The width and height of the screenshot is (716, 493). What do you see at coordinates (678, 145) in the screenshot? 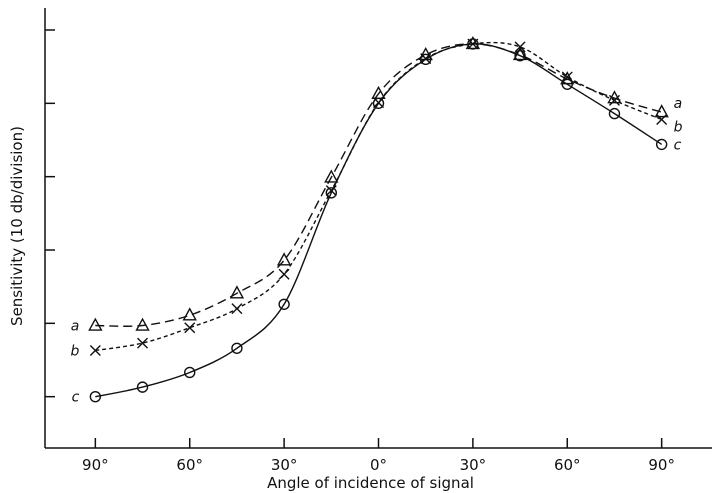
I see `series-label-right-c: c` at bounding box center [678, 145].